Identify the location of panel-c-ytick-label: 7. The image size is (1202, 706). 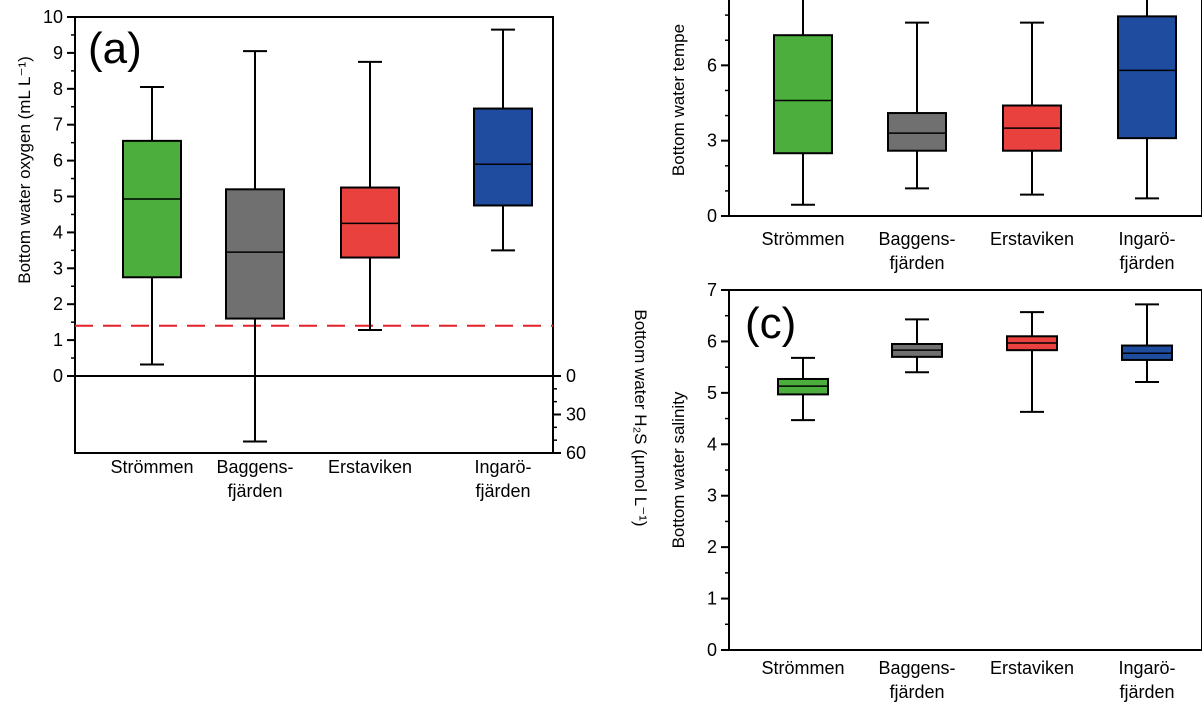
(712, 290).